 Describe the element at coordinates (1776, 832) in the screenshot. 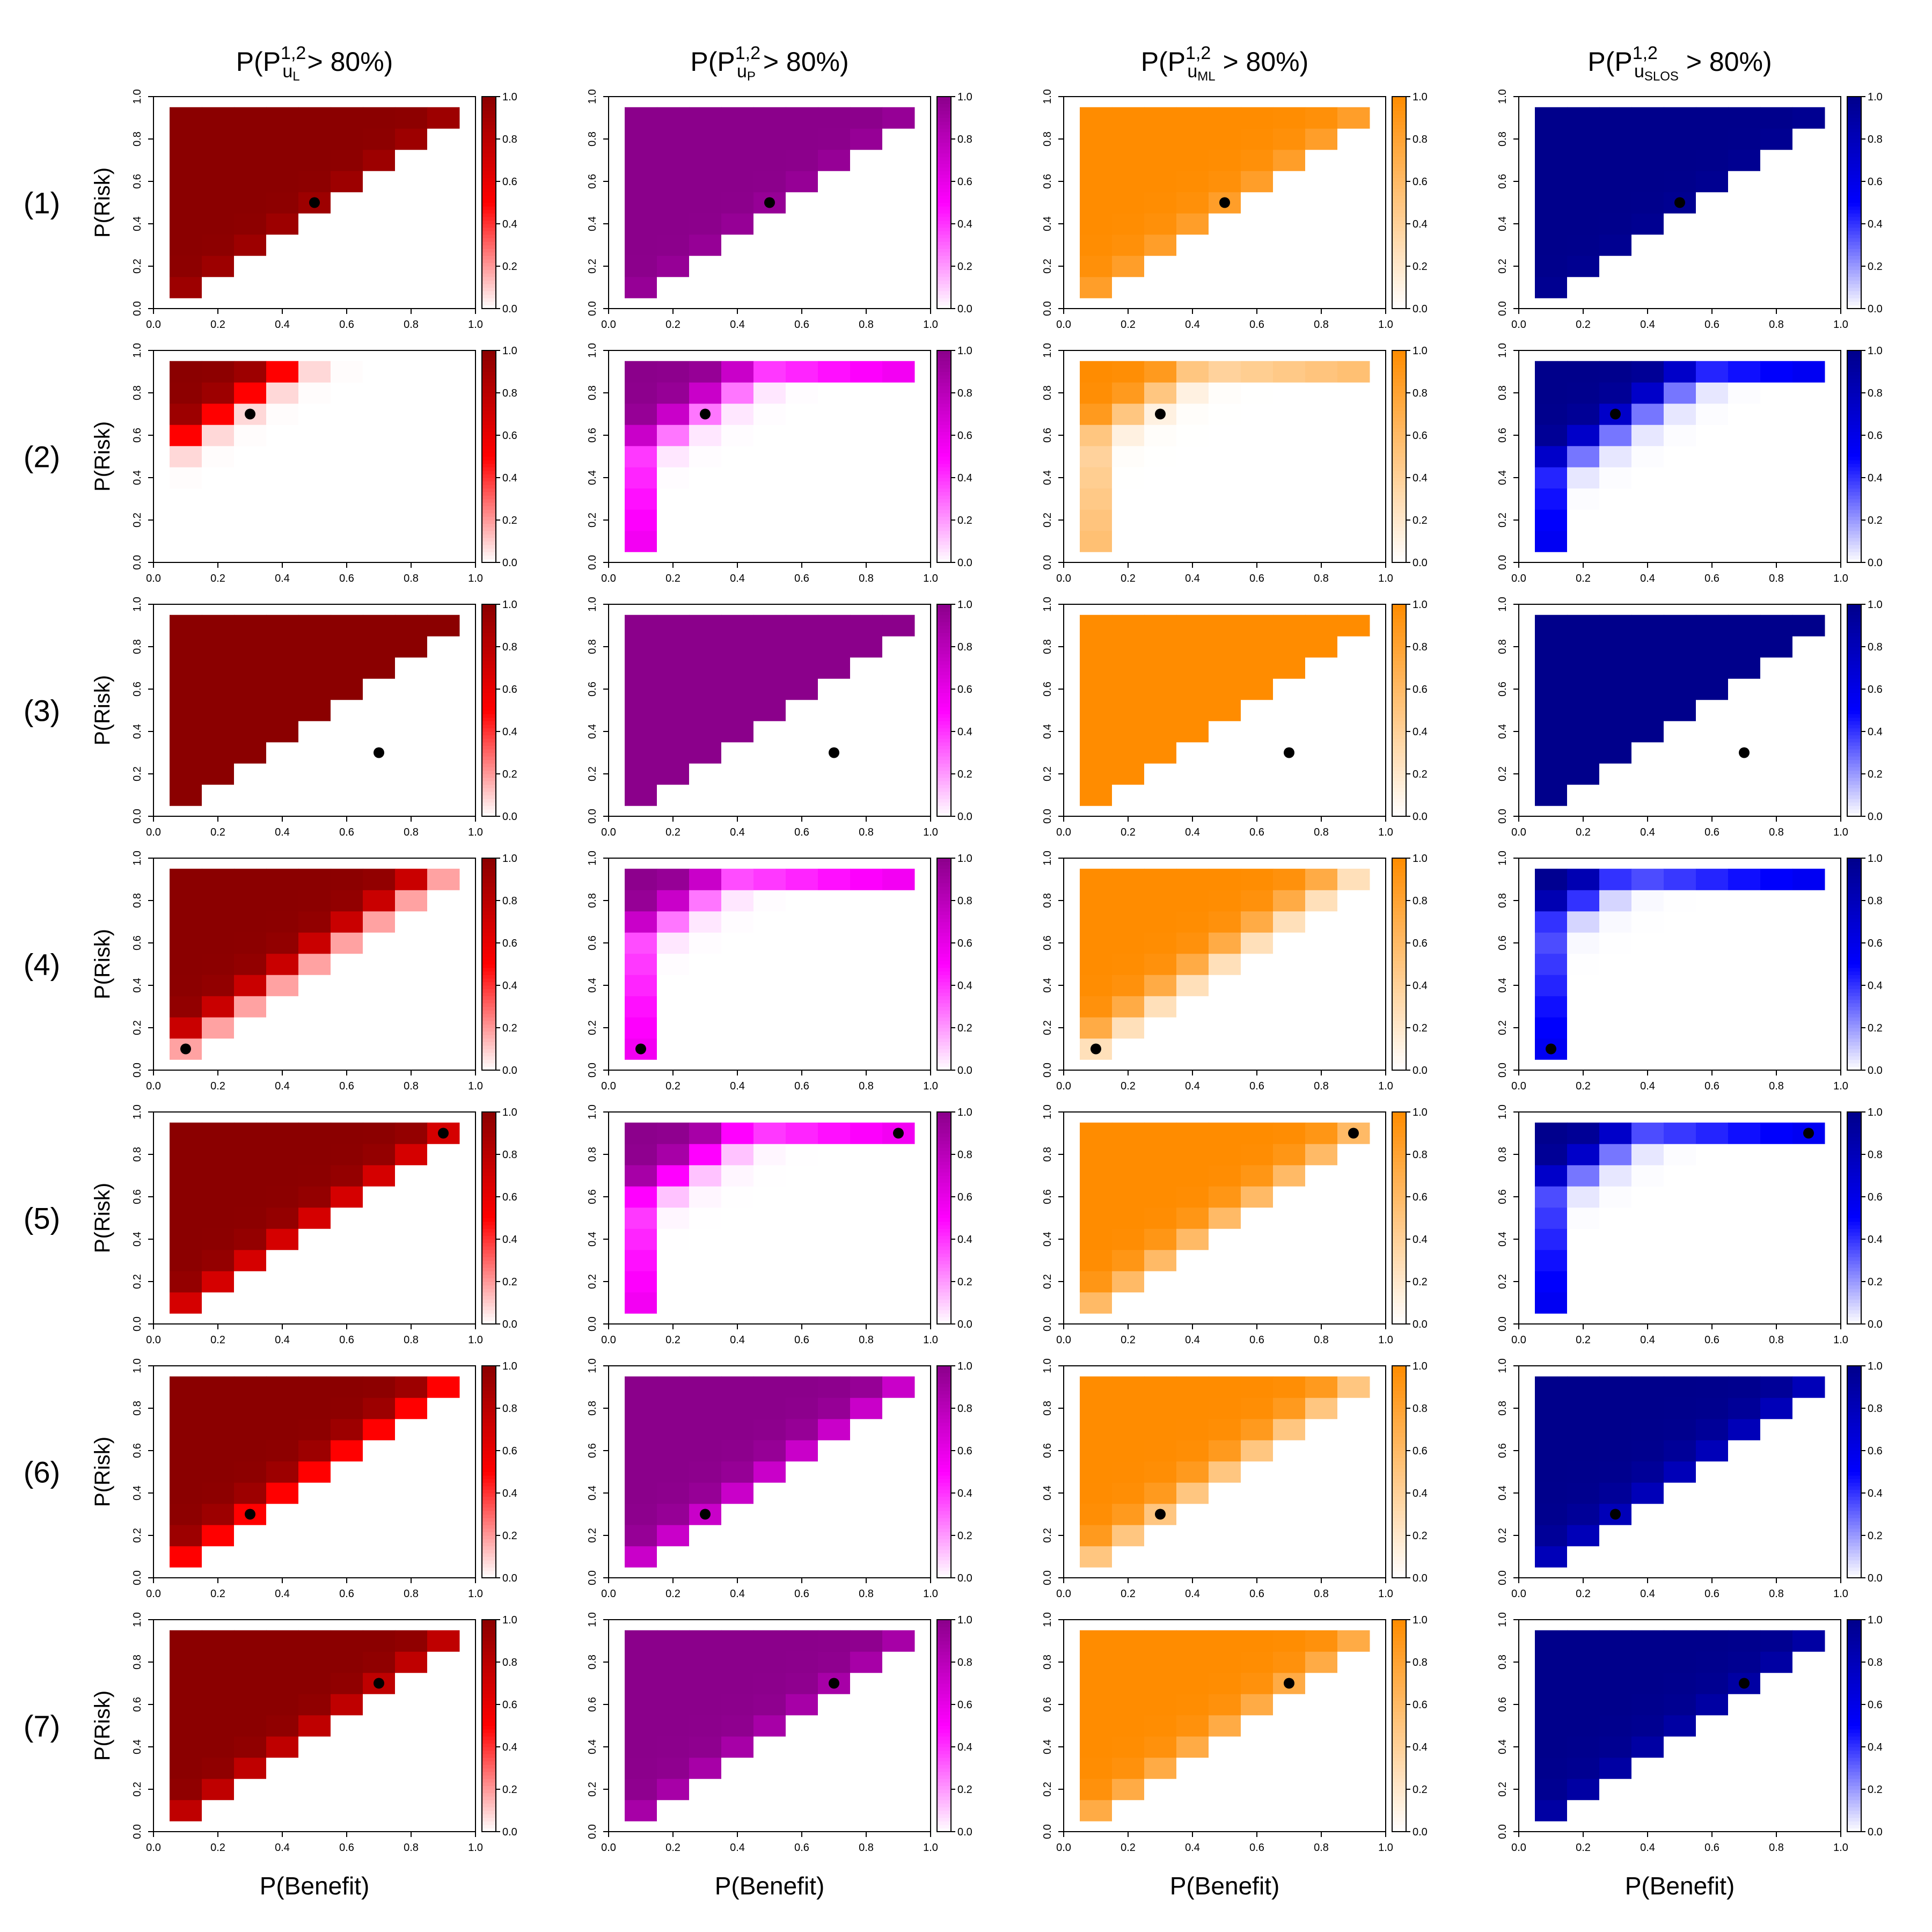

I see `x-tick-label: 0.8` at that location.